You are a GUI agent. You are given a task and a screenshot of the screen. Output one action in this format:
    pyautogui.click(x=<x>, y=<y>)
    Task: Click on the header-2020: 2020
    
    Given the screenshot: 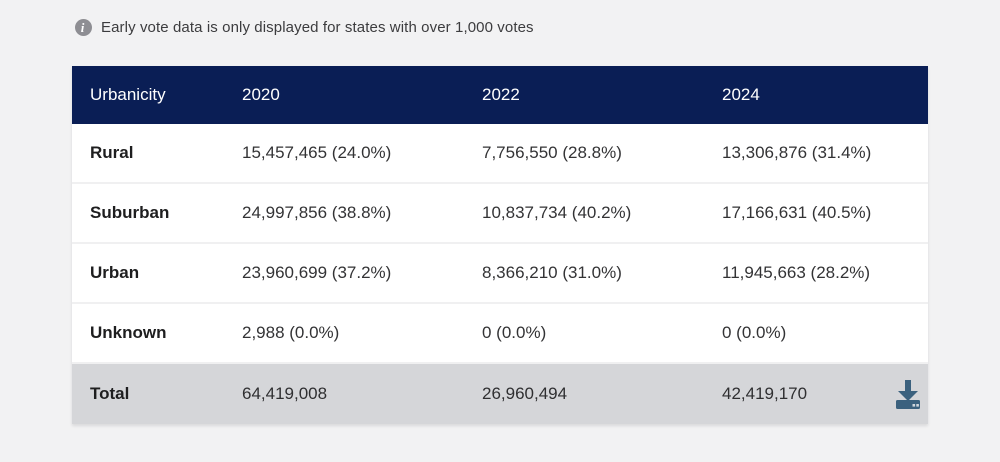 What is the action you would take?
    pyautogui.click(x=261, y=94)
    